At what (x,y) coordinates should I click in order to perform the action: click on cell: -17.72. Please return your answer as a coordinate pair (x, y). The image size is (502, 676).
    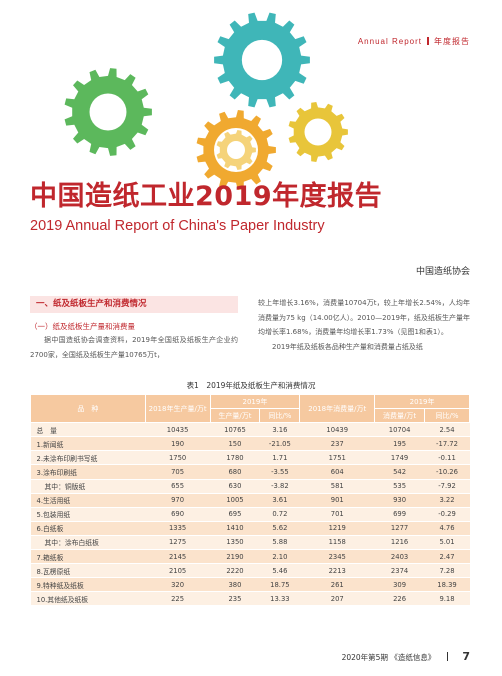
    Looking at the image, I should click on (447, 443).